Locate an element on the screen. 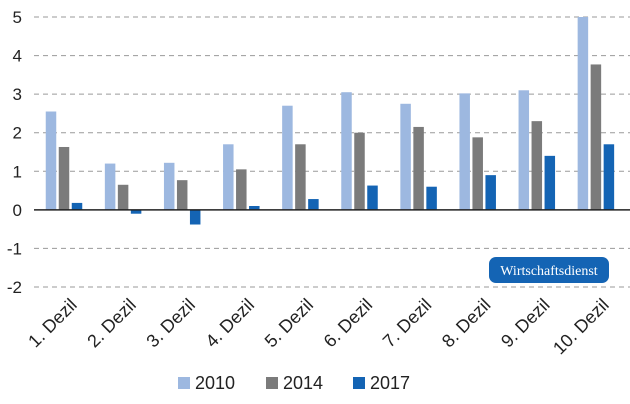 The image size is (630, 404). x-category-label: 9. Dezil is located at coordinates (525, 323).